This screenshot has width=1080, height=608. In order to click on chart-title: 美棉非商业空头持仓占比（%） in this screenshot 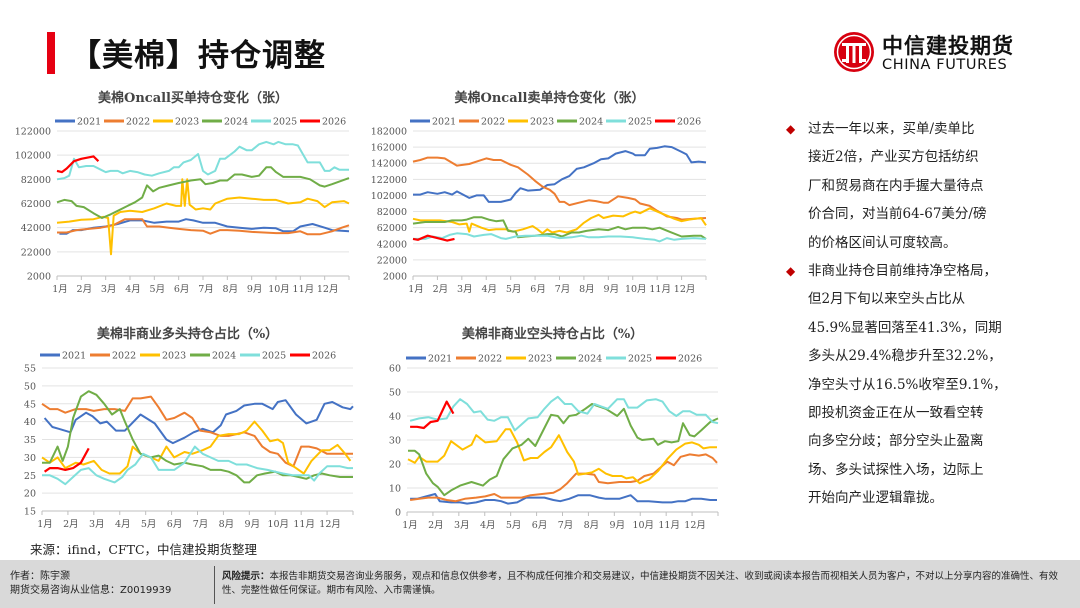, I will do `click(552, 334)`.